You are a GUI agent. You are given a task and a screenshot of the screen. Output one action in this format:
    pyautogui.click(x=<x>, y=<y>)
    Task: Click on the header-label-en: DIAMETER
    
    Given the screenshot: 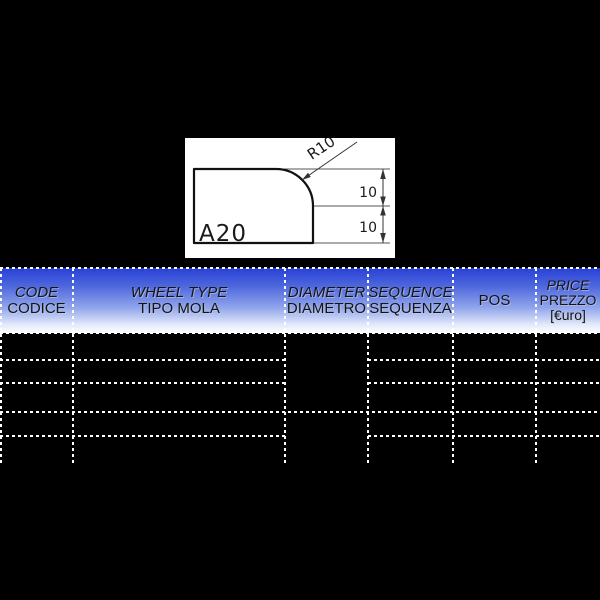 What is the action you would take?
    pyautogui.click(x=326, y=292)
    